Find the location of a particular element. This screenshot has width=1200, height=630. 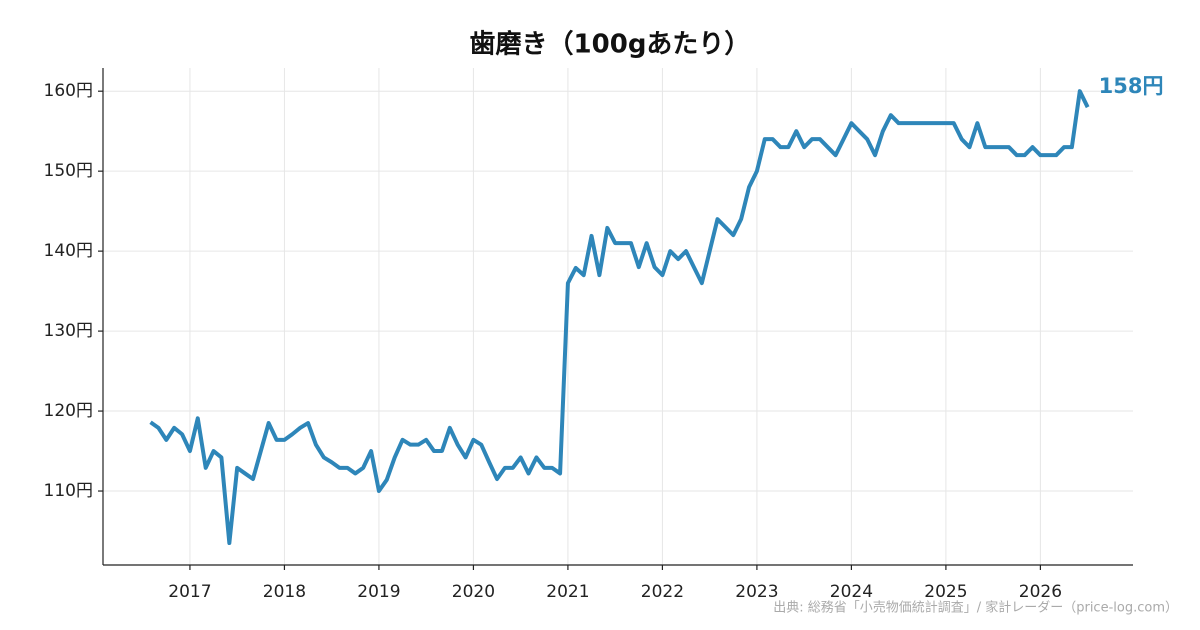

x-tick-label: 2023 is located at coordinates (756, 592).